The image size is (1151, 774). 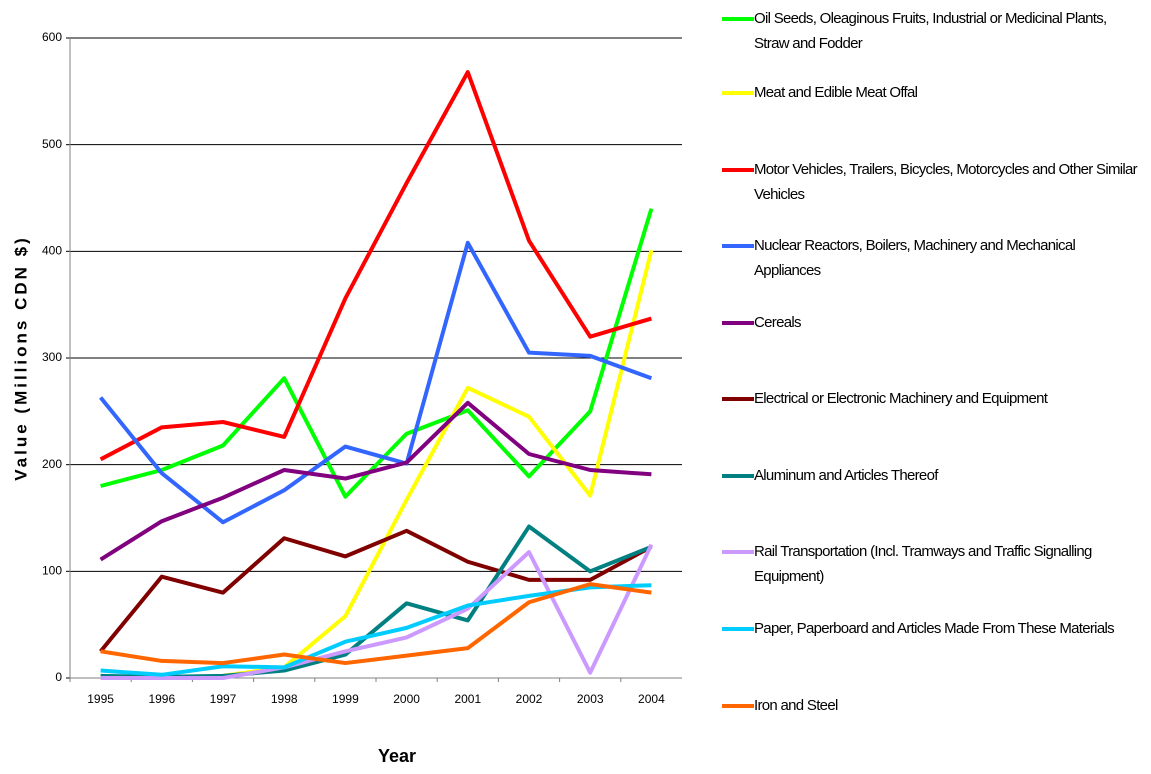 What do you see at coordinates (52, 571) in the screenshot?
I see `y-tick-label: 100` at bounding box center [52, 571].